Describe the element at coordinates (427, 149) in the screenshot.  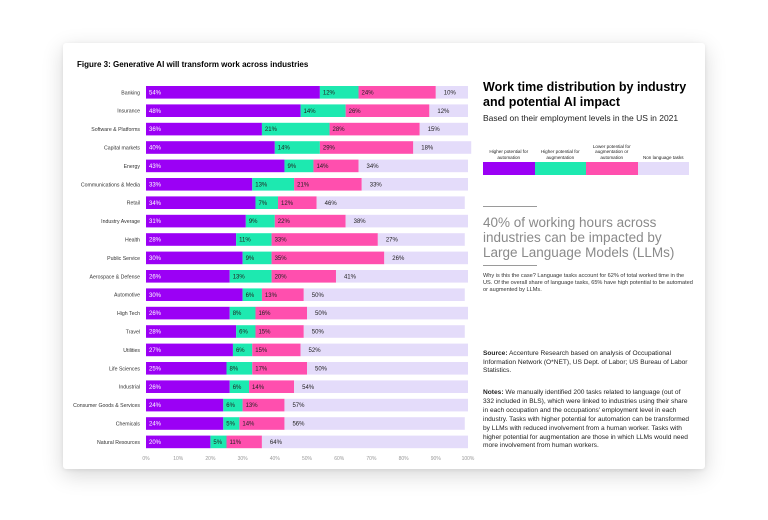
I see `data-label: 18%` at that location.